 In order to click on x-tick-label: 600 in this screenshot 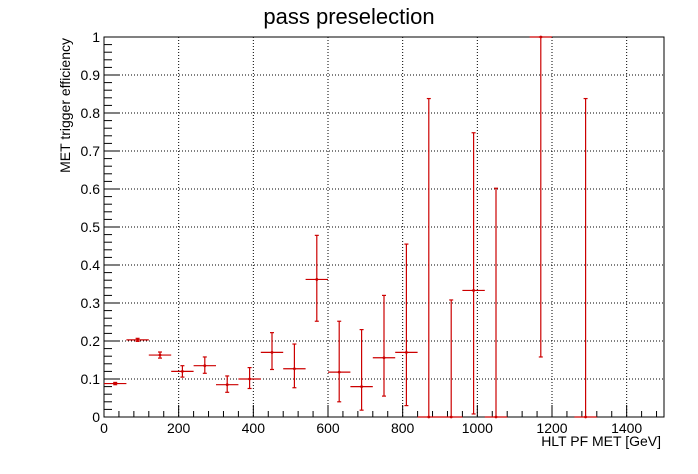, I will do `click(328, 428)`.